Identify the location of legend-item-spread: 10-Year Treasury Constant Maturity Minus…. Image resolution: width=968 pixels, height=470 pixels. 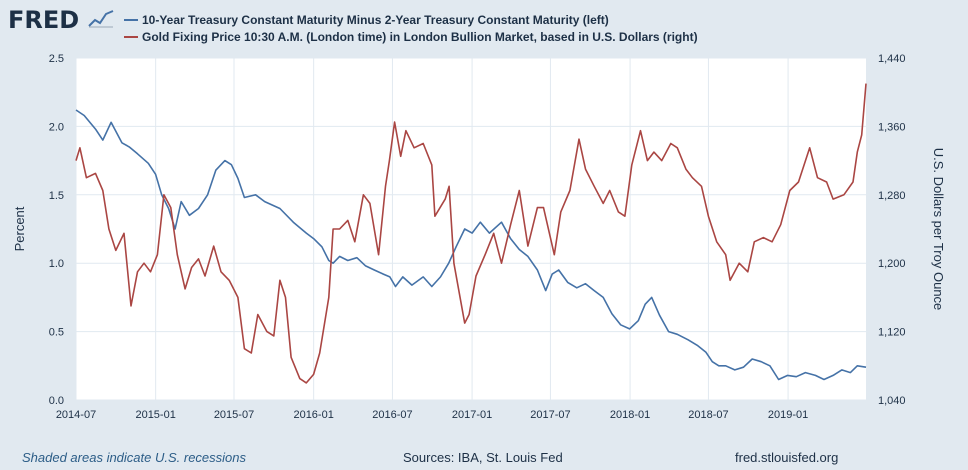
(411, 19).